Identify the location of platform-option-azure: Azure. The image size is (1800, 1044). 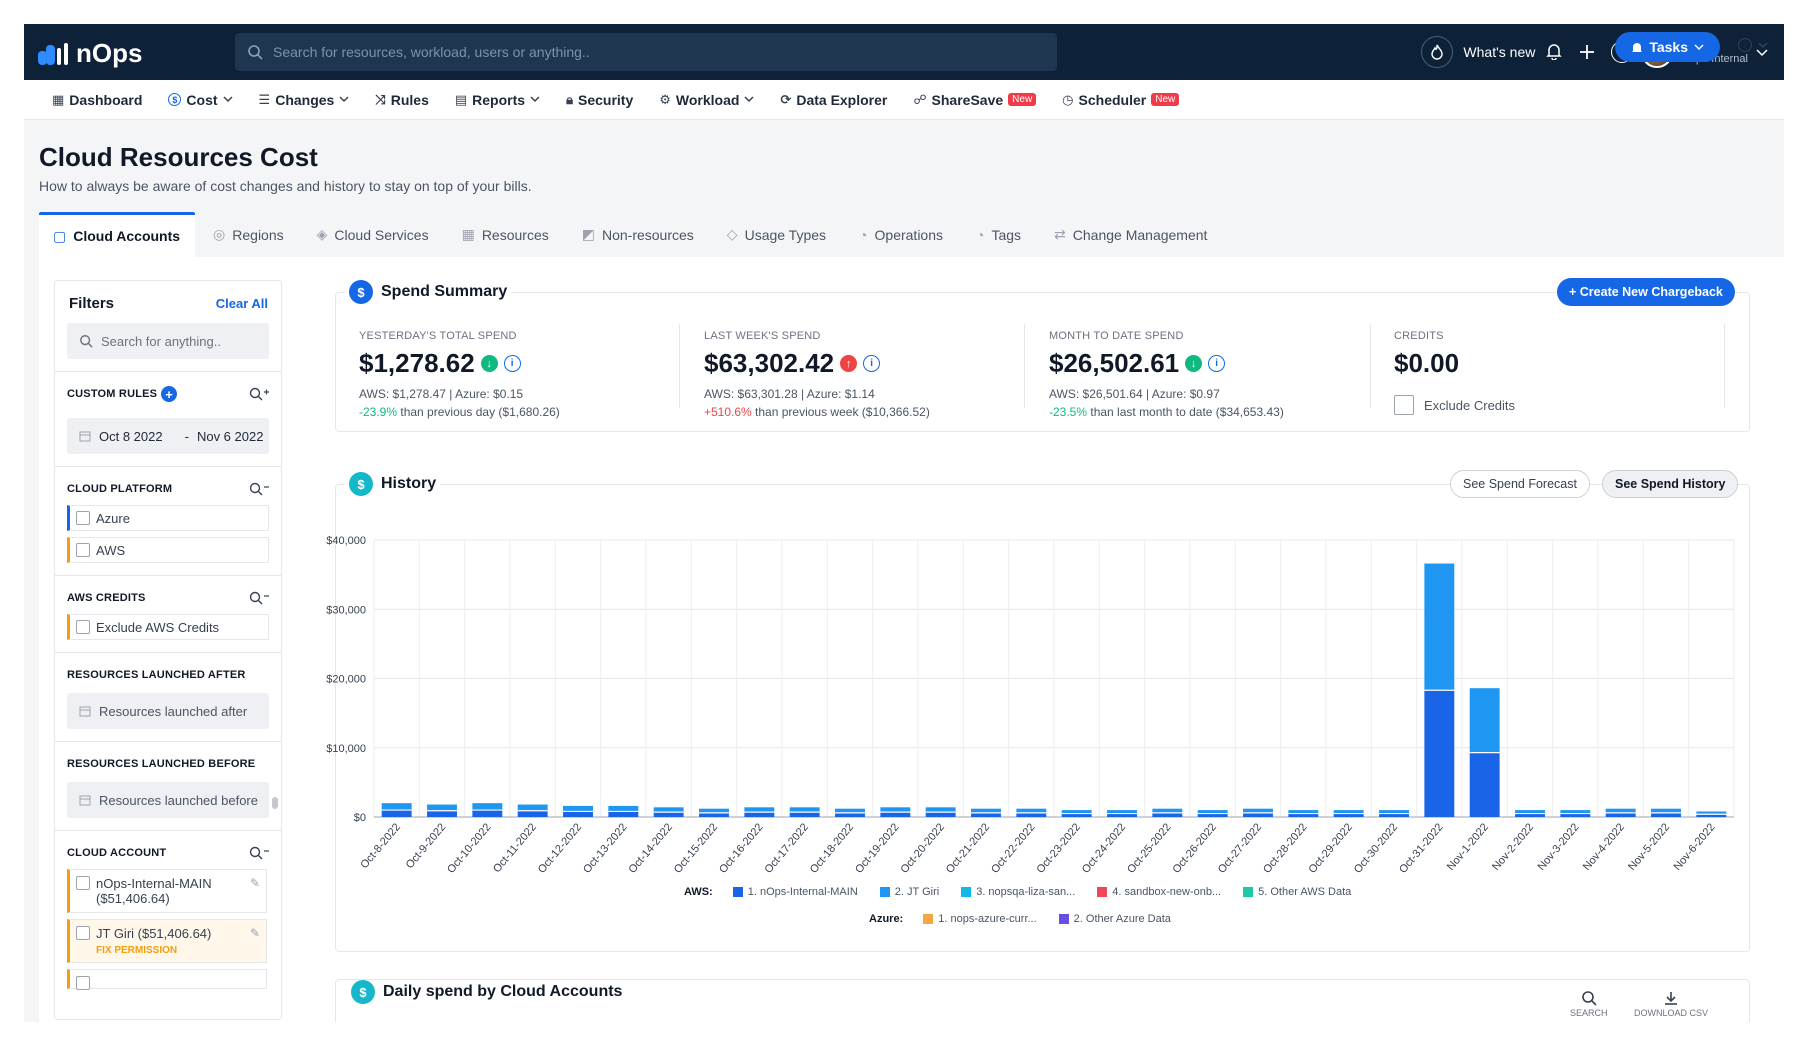
(168, 518).